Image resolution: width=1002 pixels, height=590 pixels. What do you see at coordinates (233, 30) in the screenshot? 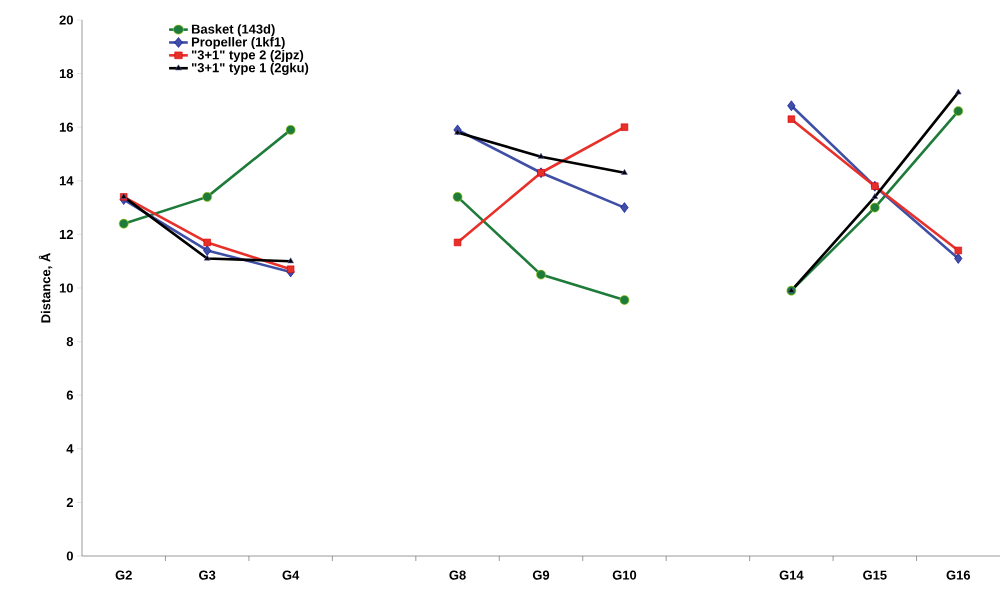
I see `legend-label: Basket (143d)` at bounding box center [233, 30].